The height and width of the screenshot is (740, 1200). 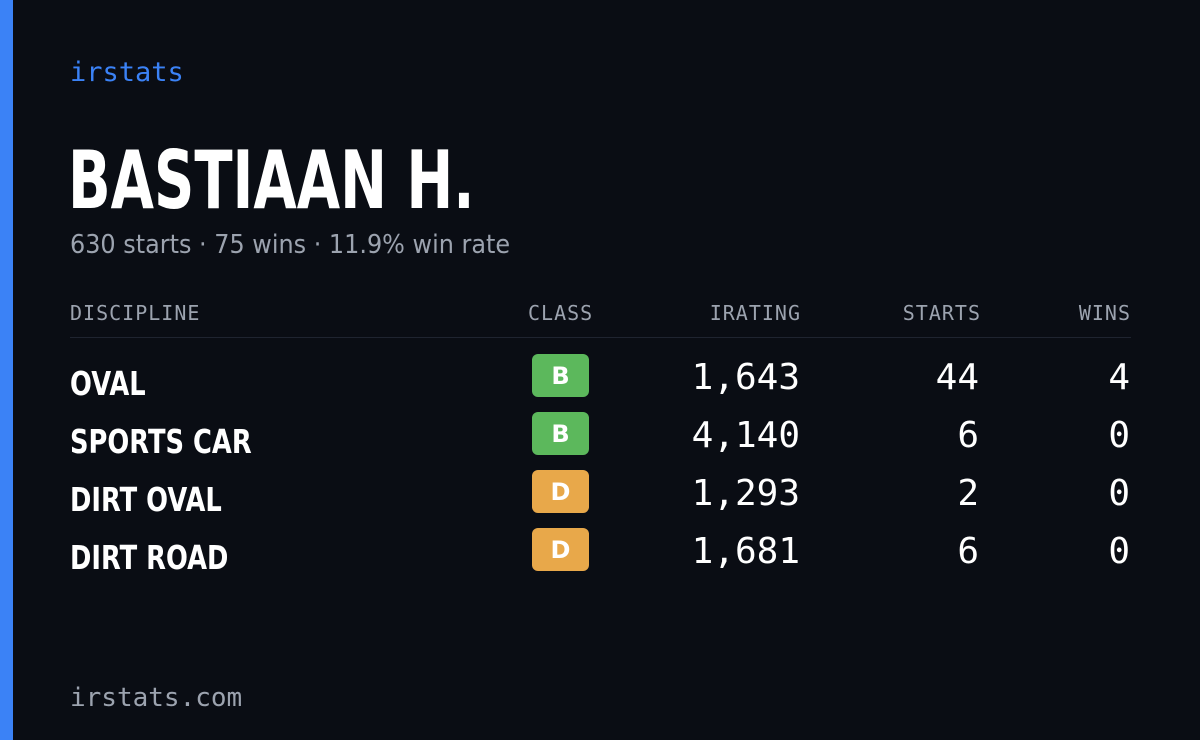 I want to click on footer-url: irstats.com, so click(x=156, y=698).